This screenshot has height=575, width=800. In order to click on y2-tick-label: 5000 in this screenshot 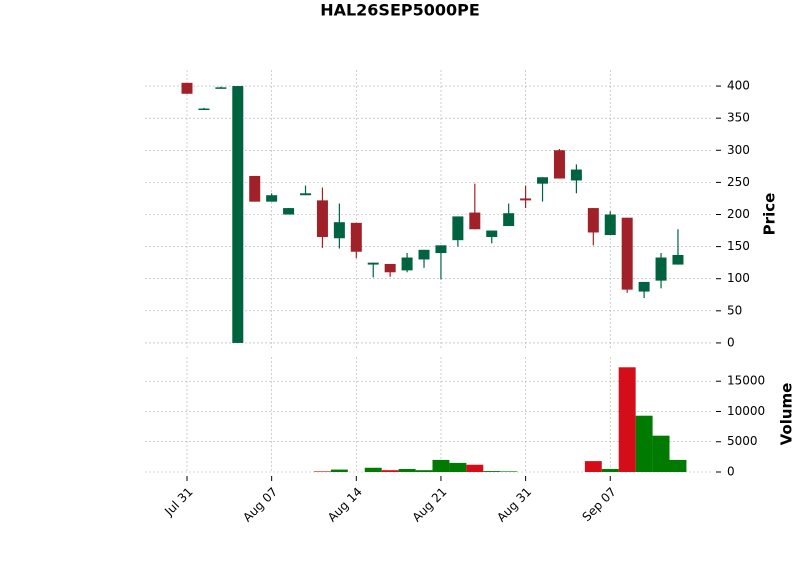, I will do `click(742, 441)`.